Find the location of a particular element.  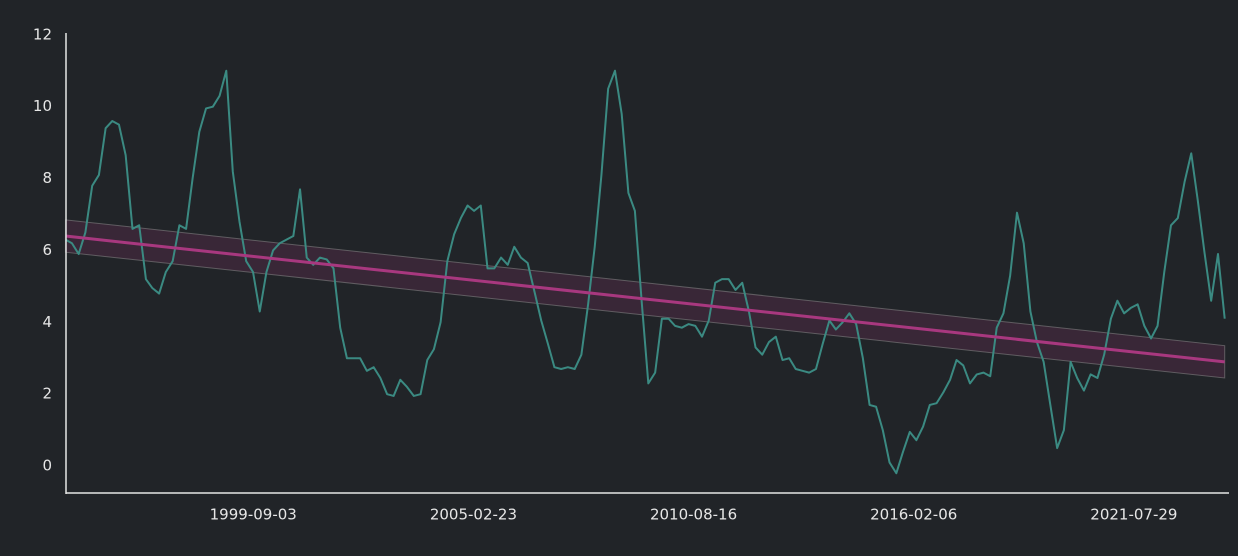

x-tick-label: 2005-02-23 is located at coordinates (473, 515).